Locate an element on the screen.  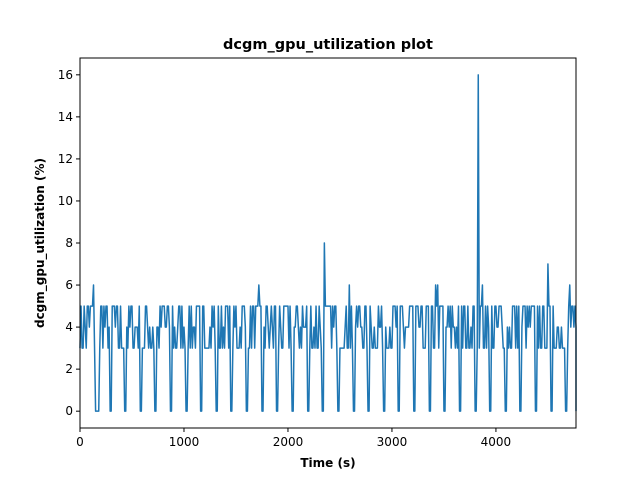
x-tick-label: 4000 is located at coordinates (496, 442).